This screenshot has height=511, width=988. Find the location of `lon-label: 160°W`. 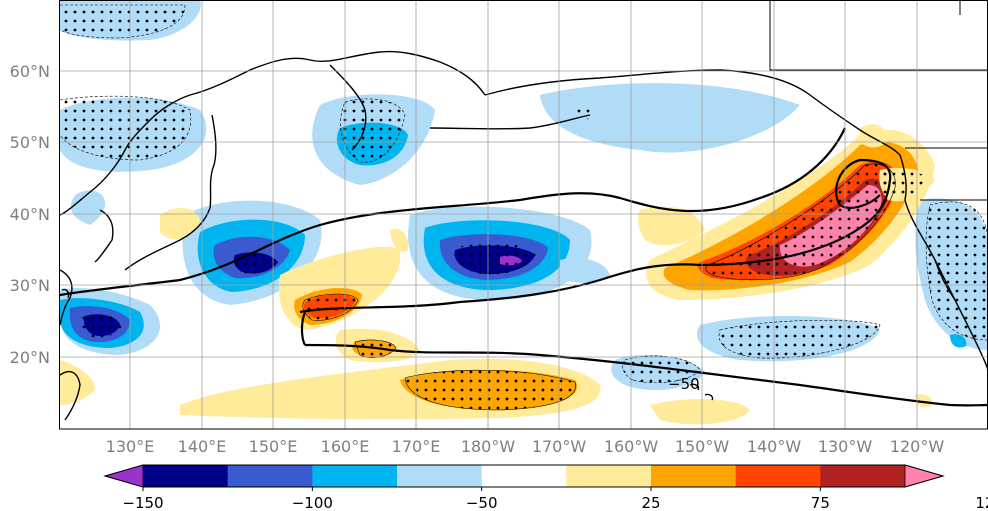

lon-label: 160°W is located at coordinates (631, 446).